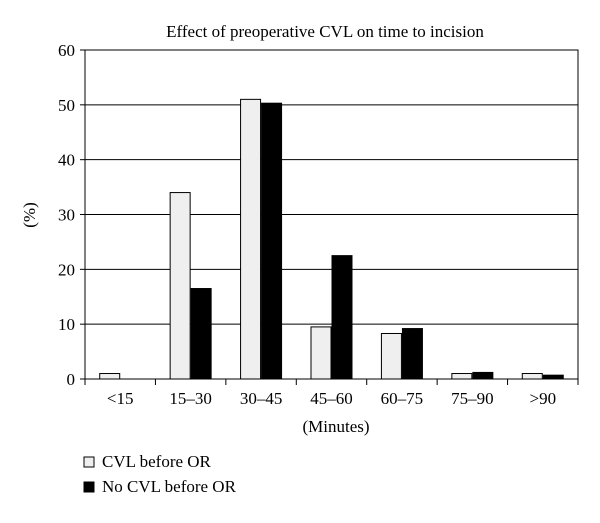 This screenshot has width=600, height=523. What do you see at coordinates (402, 398) in the screenshot?
I see `x-tick-label: 60–75` at bounding box center [402, 398].